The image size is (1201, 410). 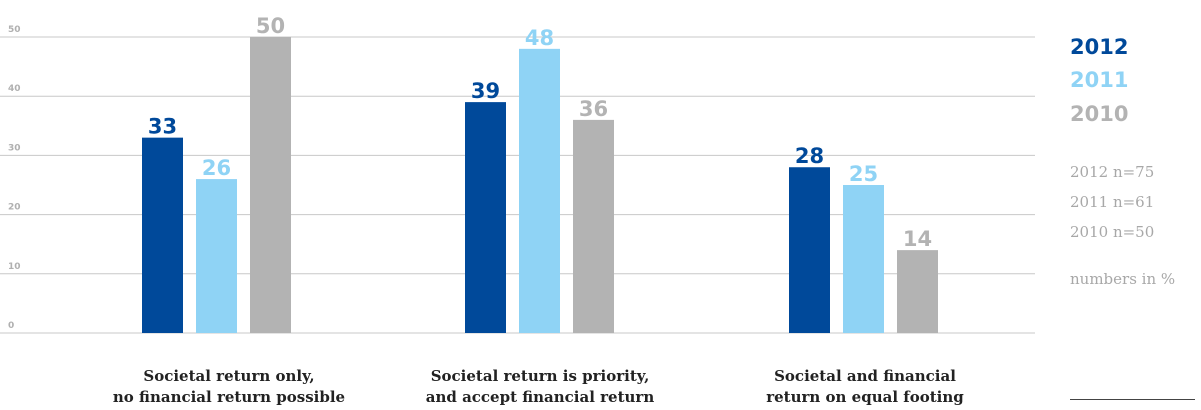 What do you see at coordinates (865, 376) in the screenshot?
I see `category-label-3-line-1: Societal and financial` at bounding box center [865, 376].